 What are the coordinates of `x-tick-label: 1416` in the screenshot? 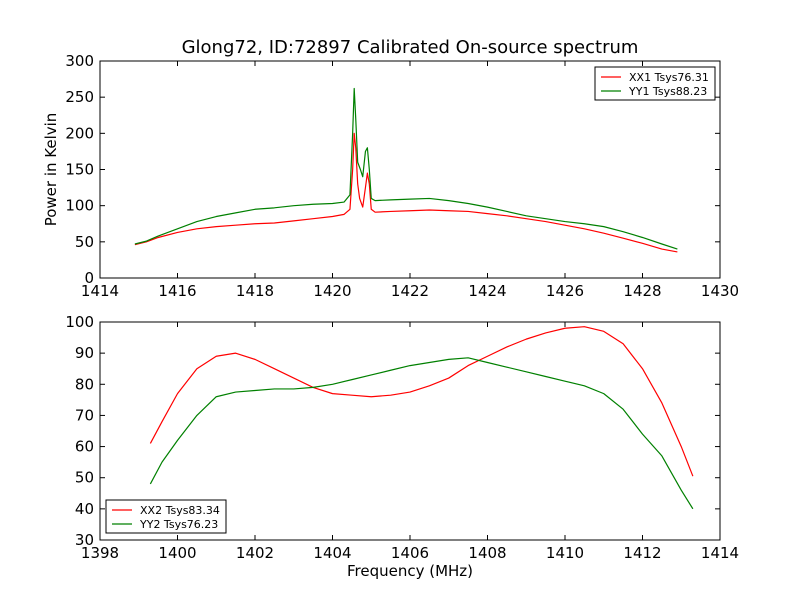 It's located at (177, 291).